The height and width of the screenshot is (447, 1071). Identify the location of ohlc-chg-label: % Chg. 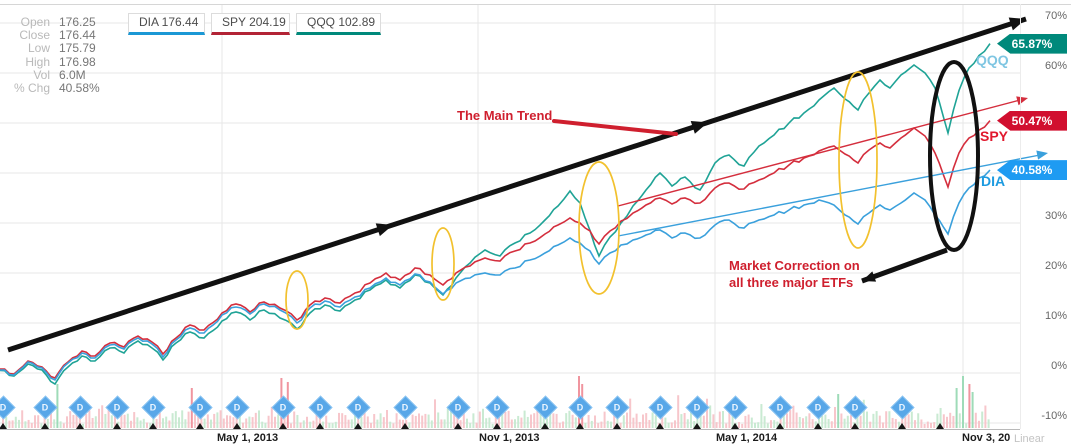
(31, 88).